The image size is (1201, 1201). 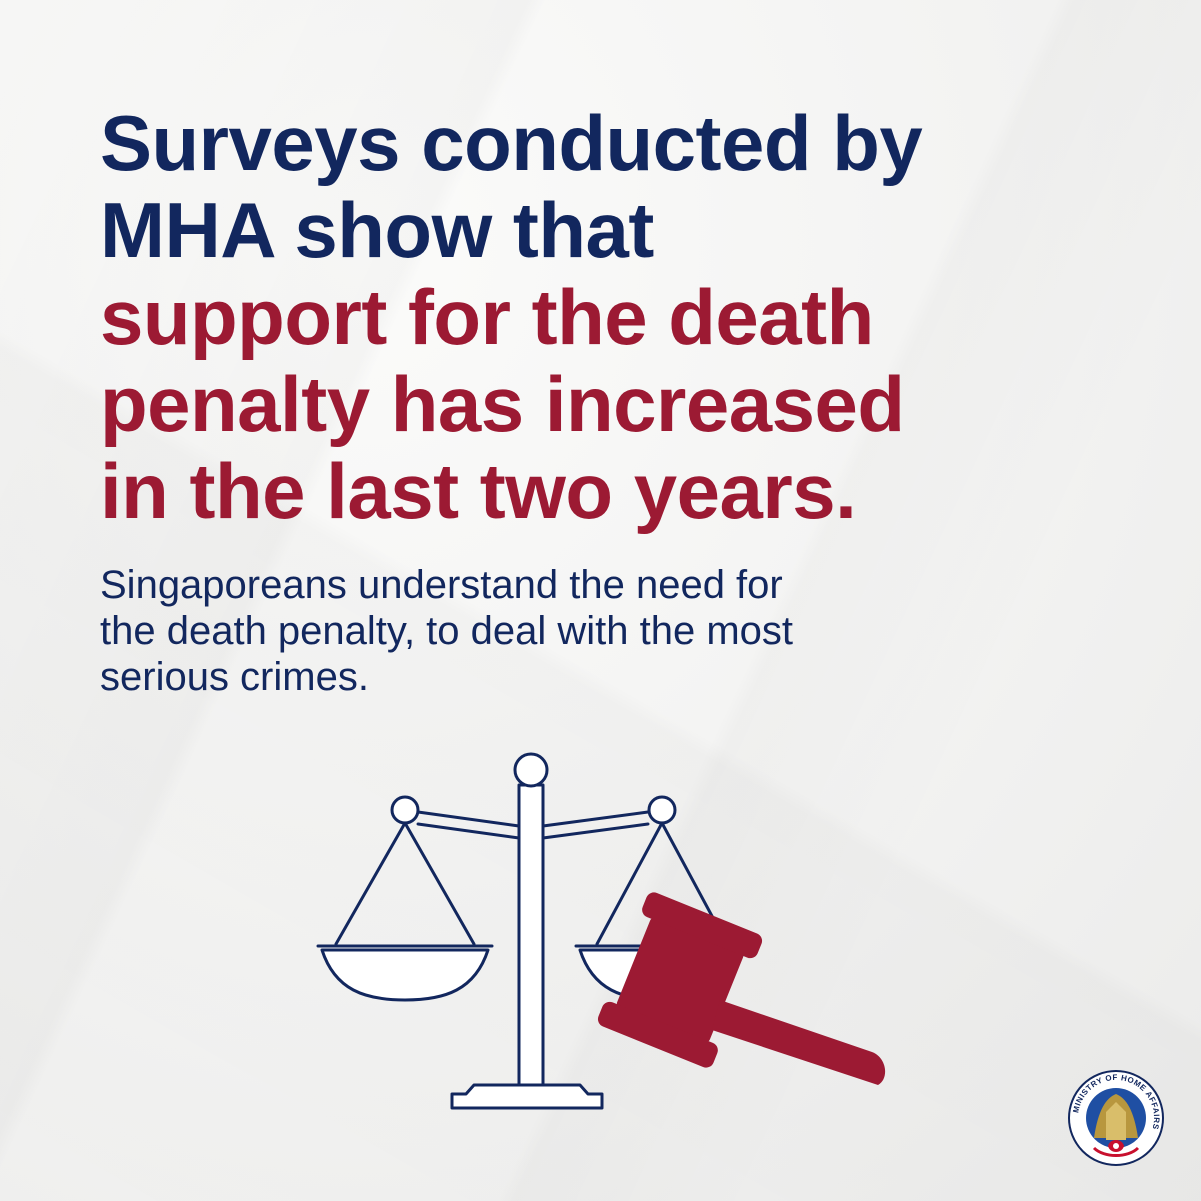 What do you see at coordinates (502, 404) in the screenshot?
I see `headline-line-4: penalty has increased` at bounding box center [502, 404].